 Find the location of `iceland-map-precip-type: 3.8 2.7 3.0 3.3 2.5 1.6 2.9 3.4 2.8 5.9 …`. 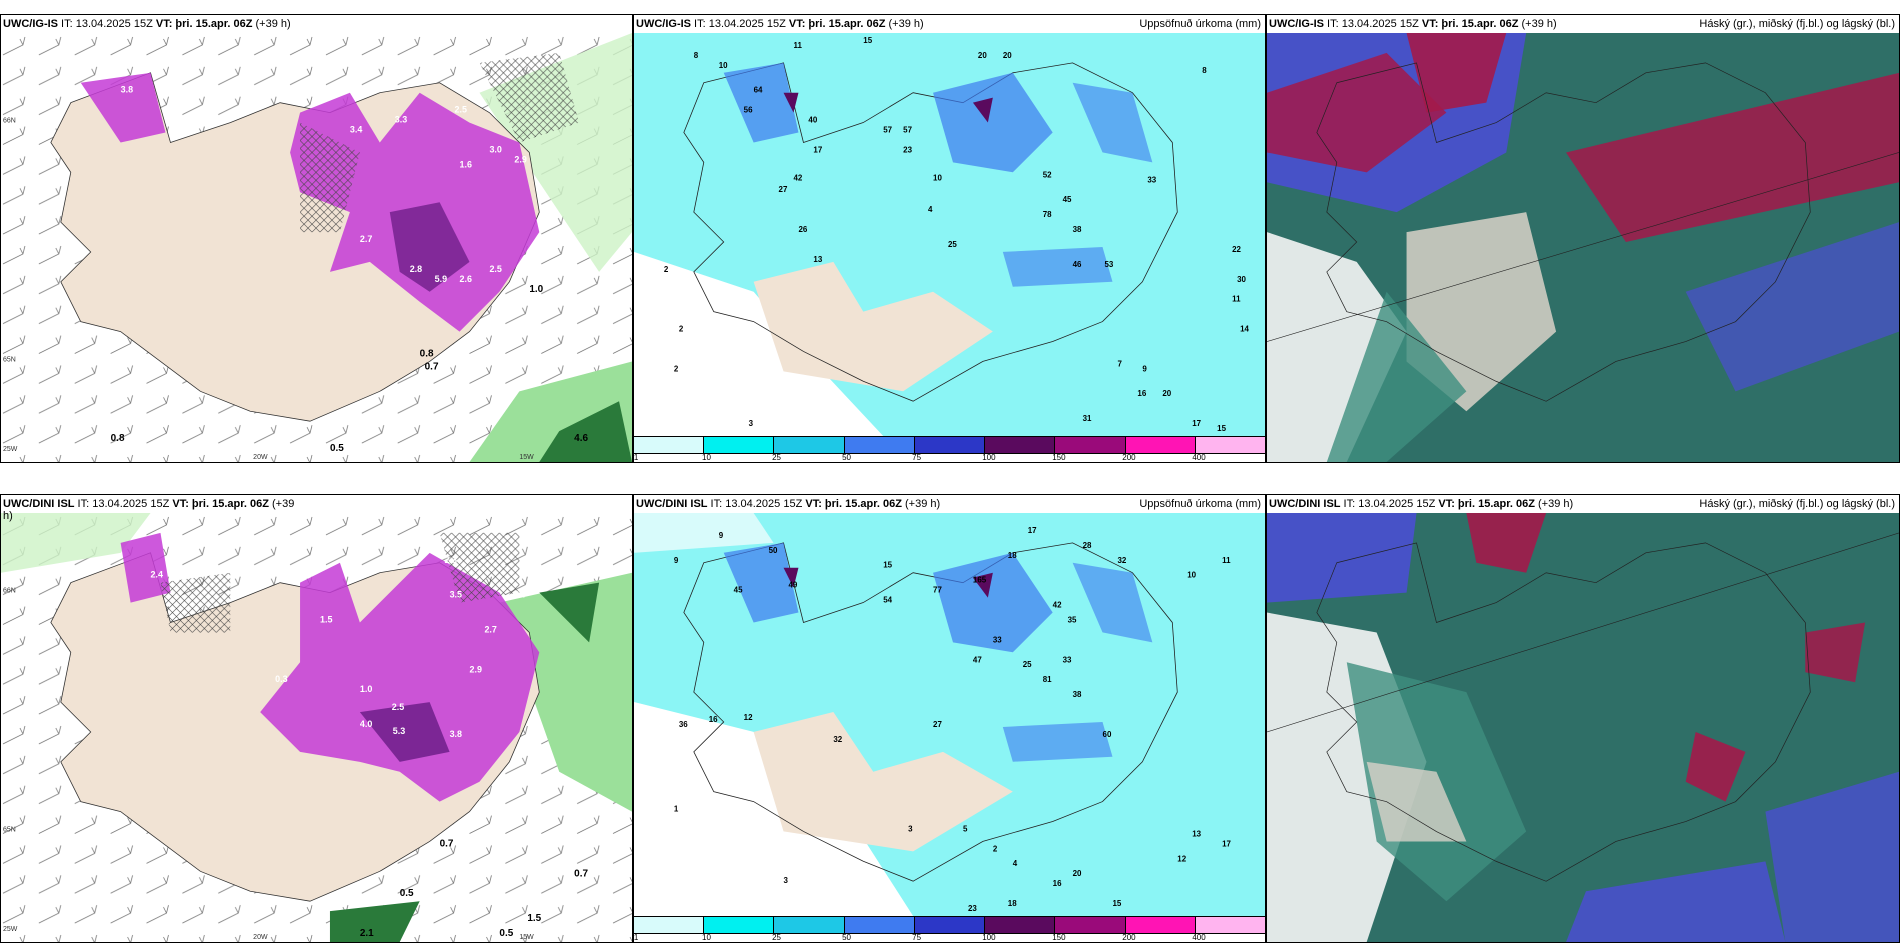

iceland-map-precip-type: 3.8 2.7 3.0 3.3 2.5 1.6 2.9 3.4 2.8 5.9 … is located at coordinates (316, 247).